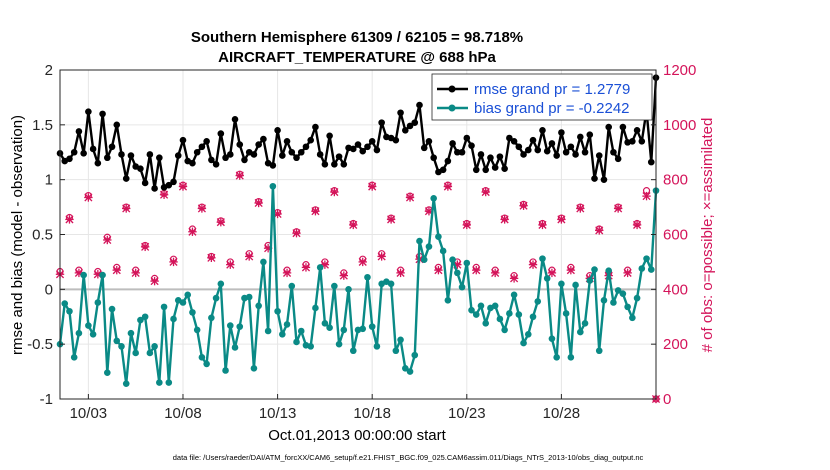  What do you see at coordinates (679, 70) in the screenshot?
I see `y-right-tick-label: 1200` at bounding box center [679, 70].